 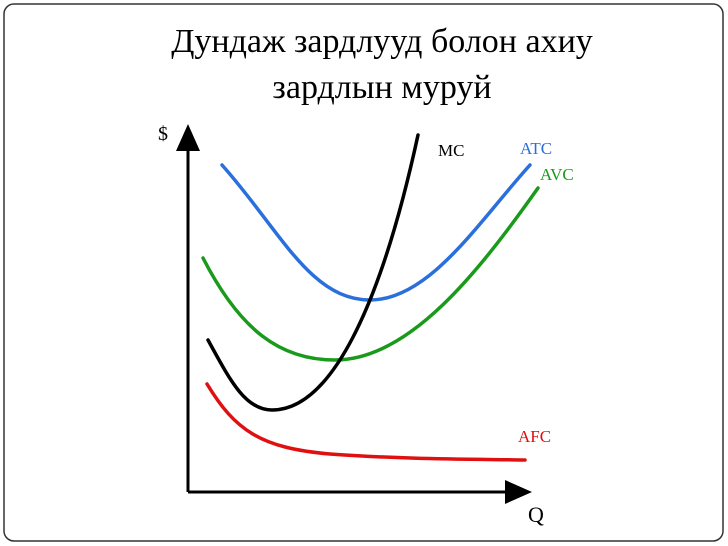 What do you see at coordinates (381, 87) in the screenshot?
I see `title-line: зардлын муруй` at bounding box center [381, 87].